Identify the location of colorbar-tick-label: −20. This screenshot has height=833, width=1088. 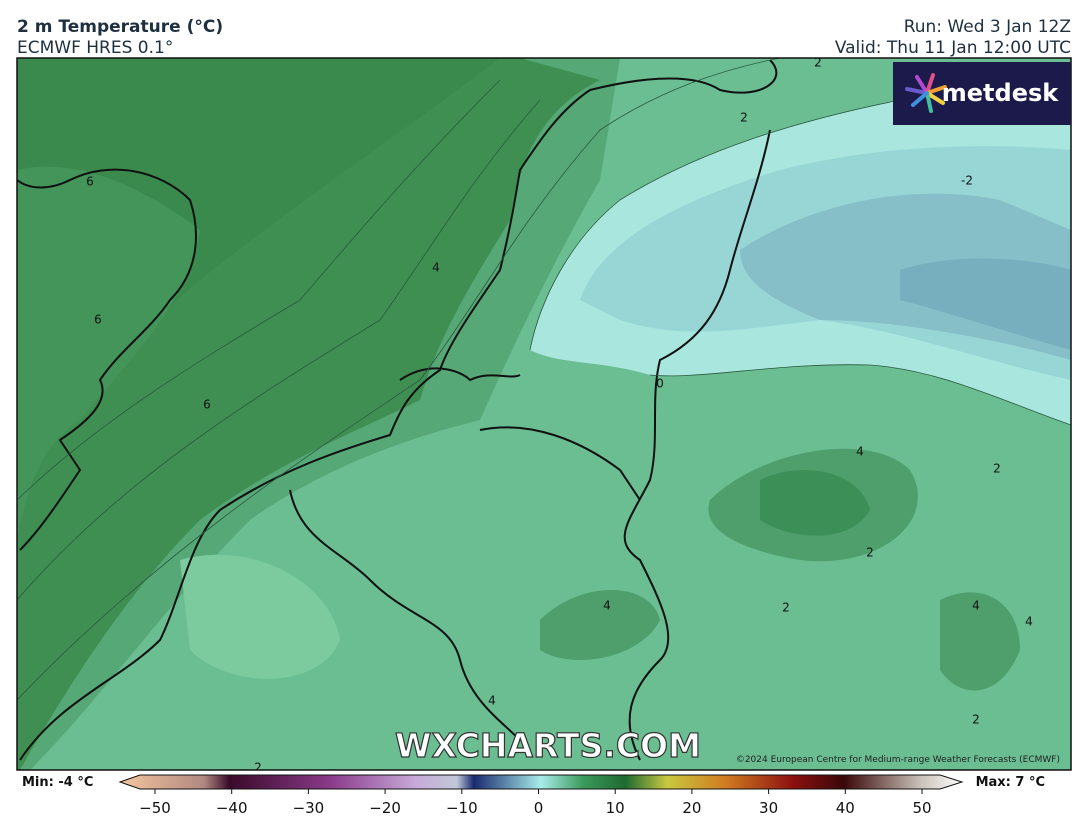
(385, 808).